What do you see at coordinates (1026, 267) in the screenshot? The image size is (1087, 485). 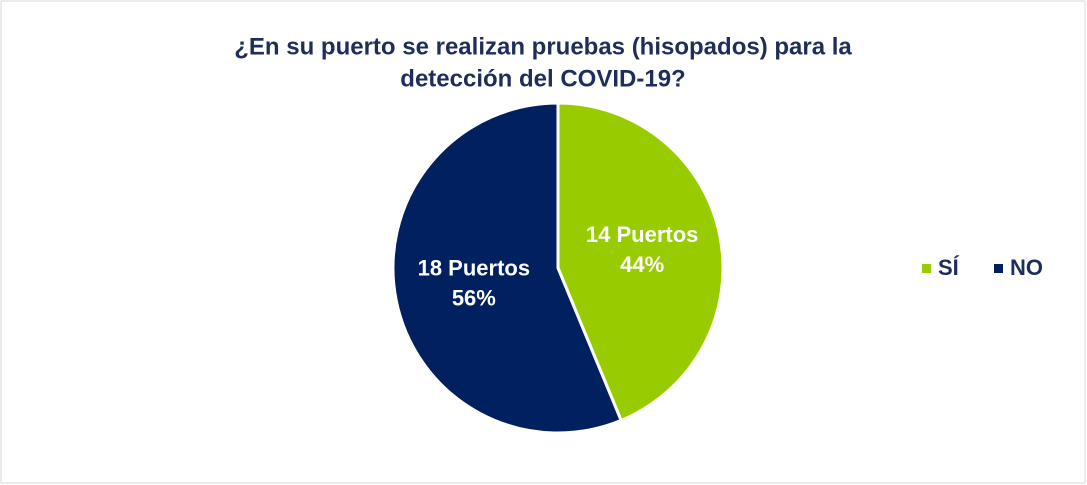 I see `legend-label: NO` at bounding box center [1026, 267].